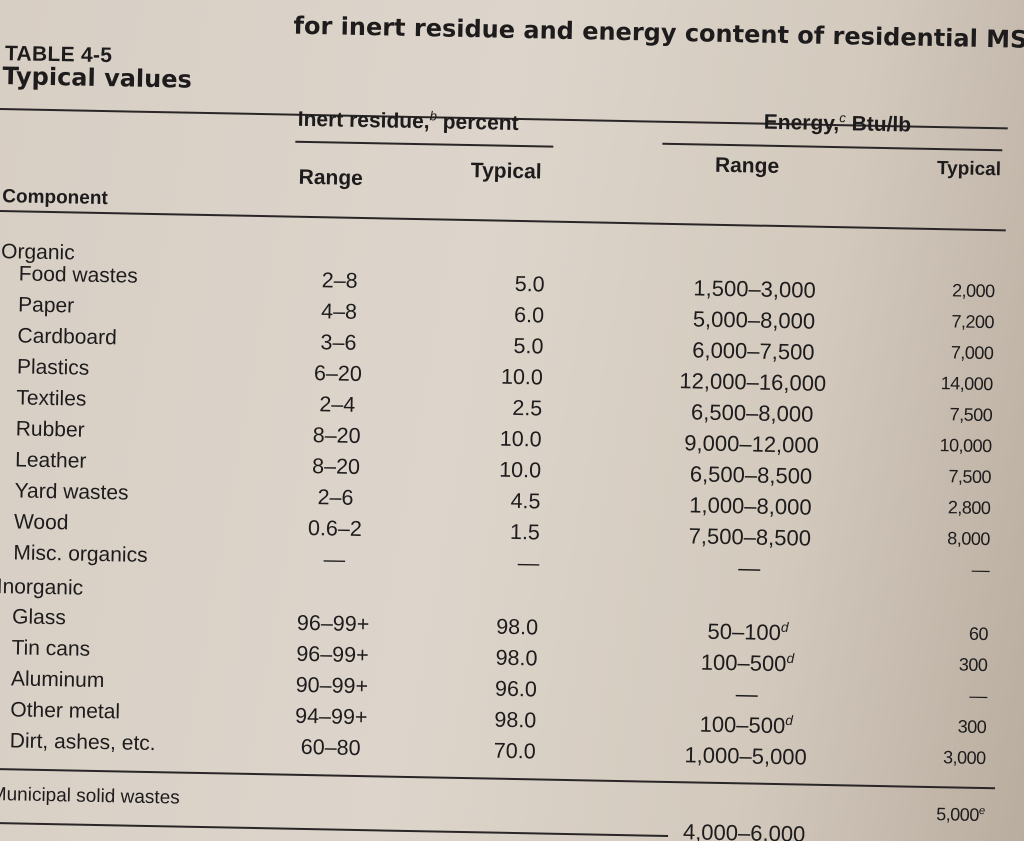  Describe the element at coordinates (504, 284) in the screenshot. I see `inert-typical-cell: 5.0` at that location.